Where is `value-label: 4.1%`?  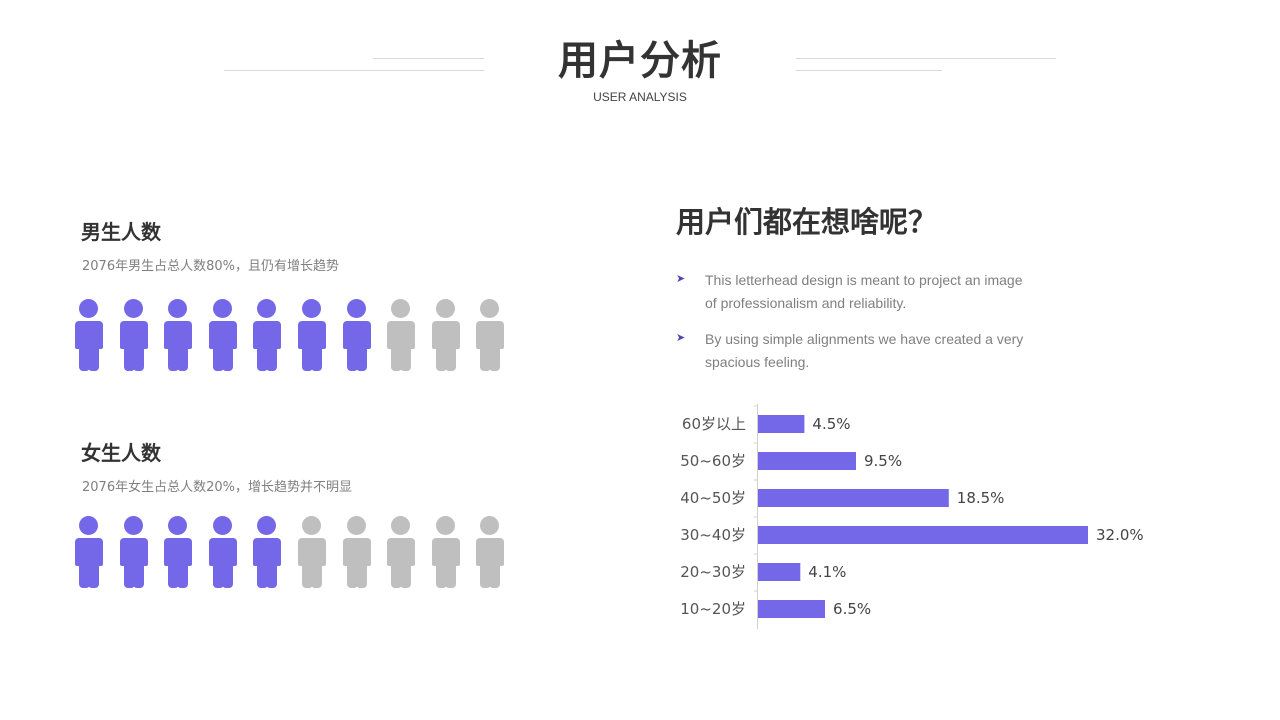
value-label: 4.1% is located at coordinates (827, 572).